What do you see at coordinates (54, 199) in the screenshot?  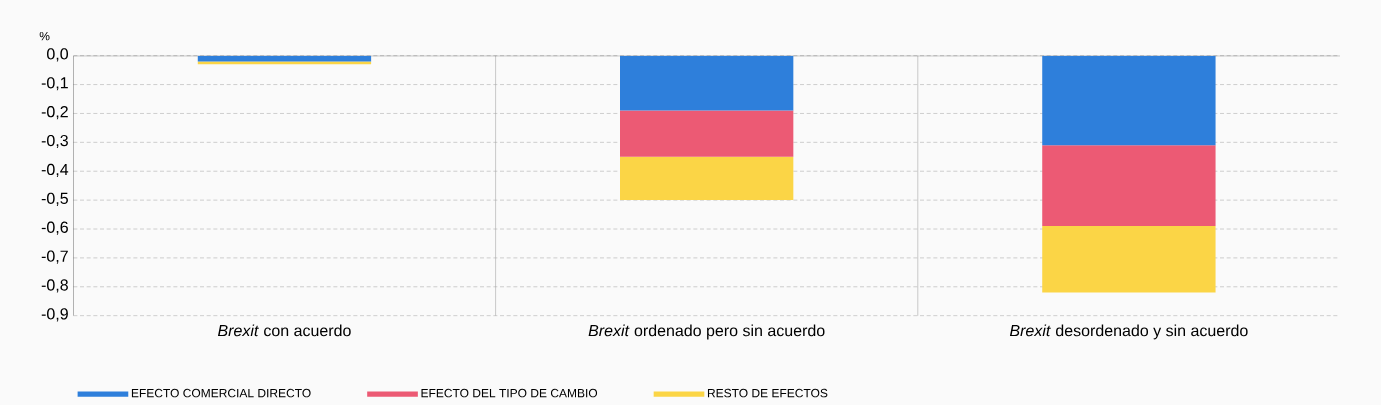 I see `y-tick-label: -0,5` at bounding box center [54, 199].